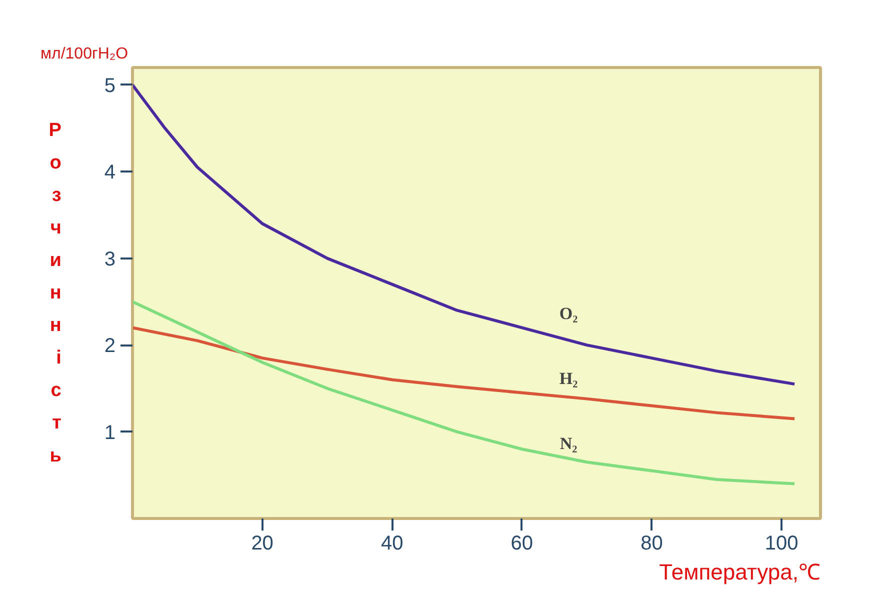 The height and width of the screenshot is (612, 874). What do you see at coordinates (110, 433) in the screenshot?
I see `y-tick-label: 1` at bounding box center [110, 433].